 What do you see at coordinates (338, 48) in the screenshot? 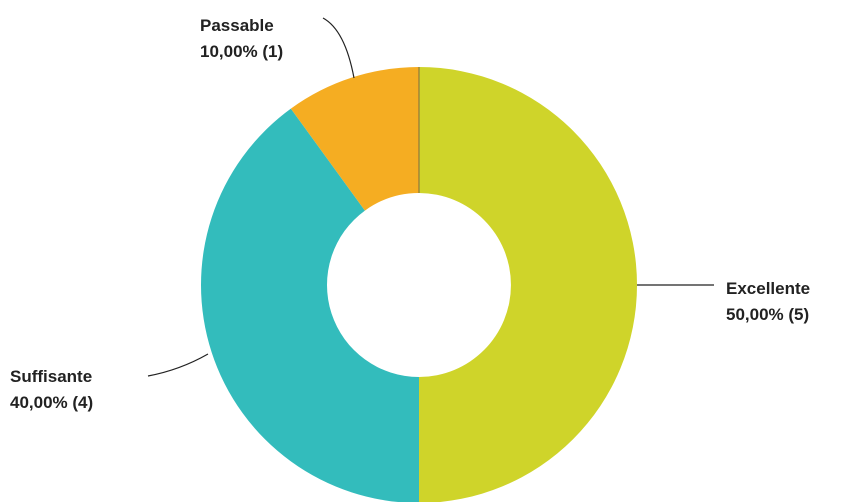
I see `leader-line-passable` at bounding box center [338, 48].